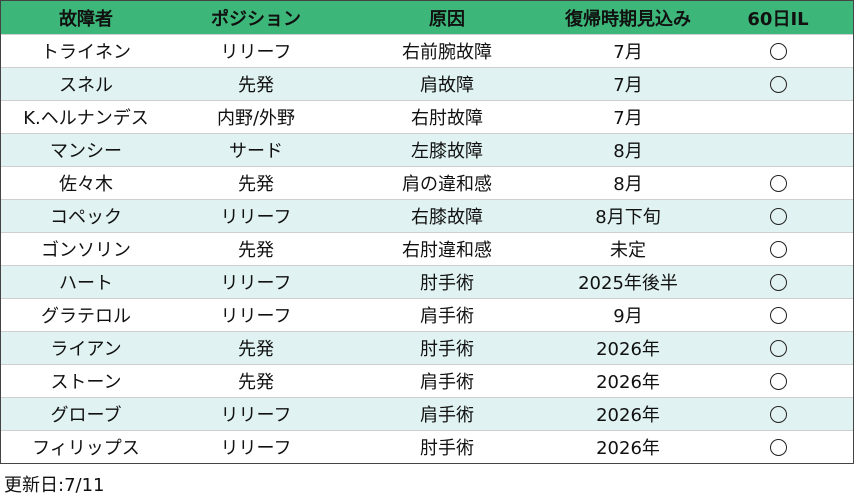 This screenshot has height=497, width=854. I want to click on table-row: トライネン リリーフ 右前腕故障 7月, so click(427, 51).